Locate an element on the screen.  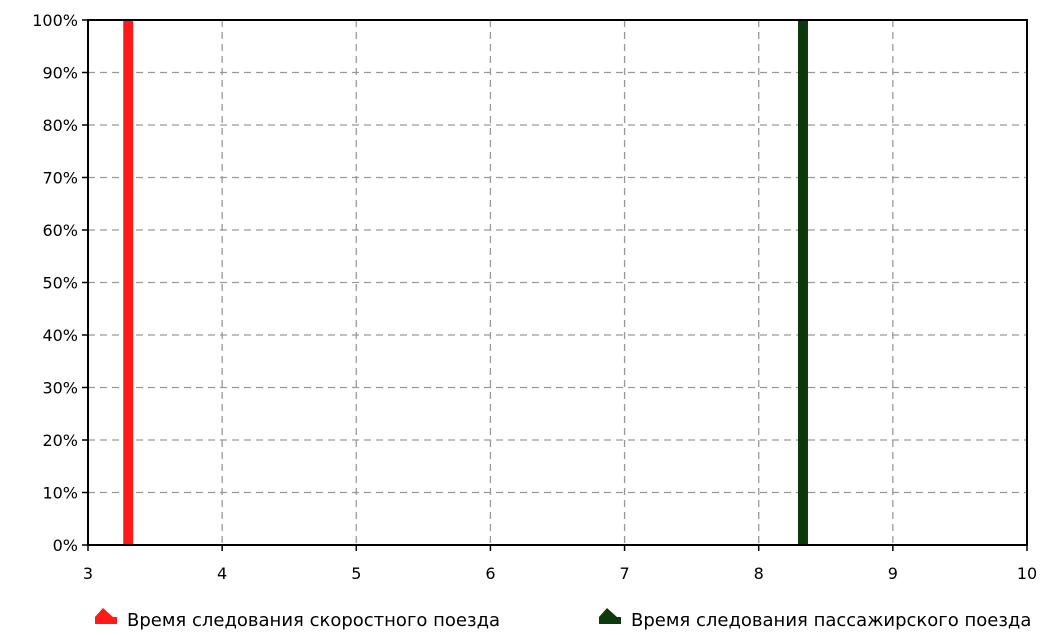
y-tick-label: 20% is located at coordinates (60, 440).